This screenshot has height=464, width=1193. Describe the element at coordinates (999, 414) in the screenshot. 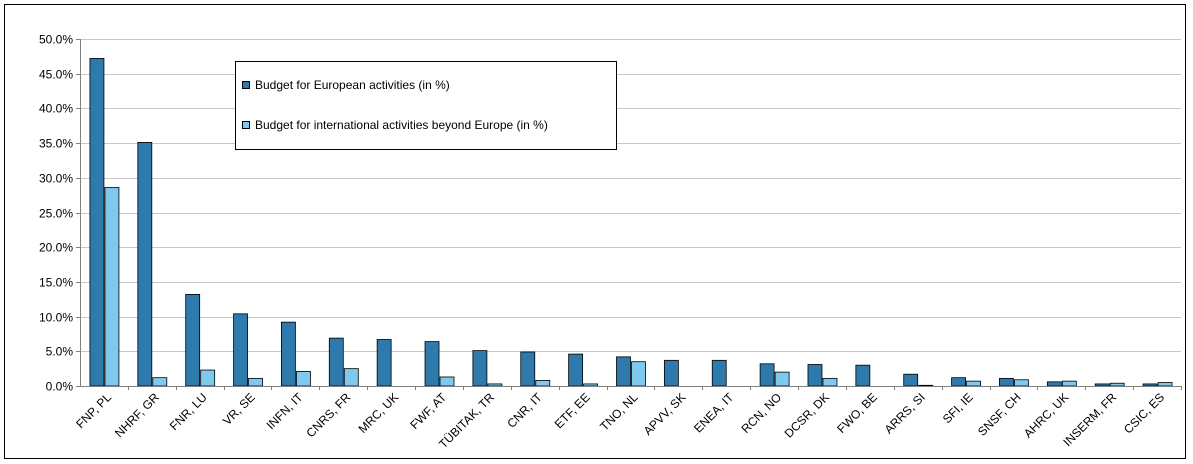

I see `x-tick-label: SNSF, CH` at that location.